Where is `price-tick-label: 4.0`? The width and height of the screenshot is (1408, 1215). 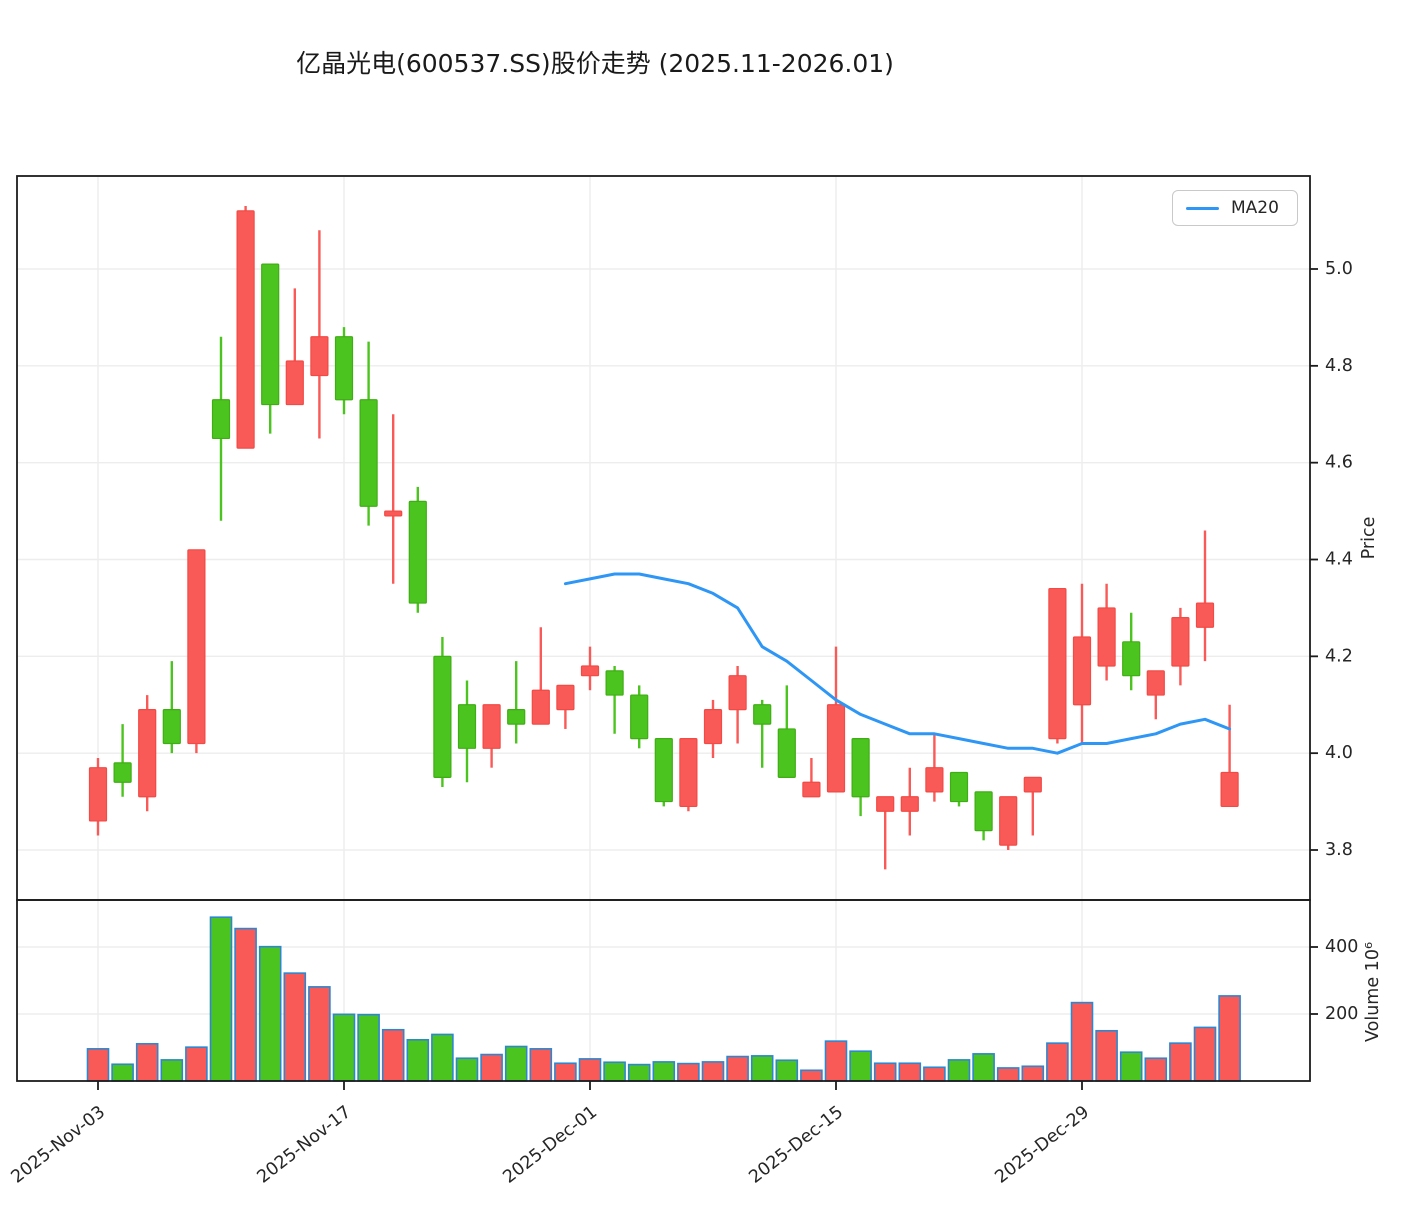 price-tick-label: 4.0 is located at coordinates (1339, 753).